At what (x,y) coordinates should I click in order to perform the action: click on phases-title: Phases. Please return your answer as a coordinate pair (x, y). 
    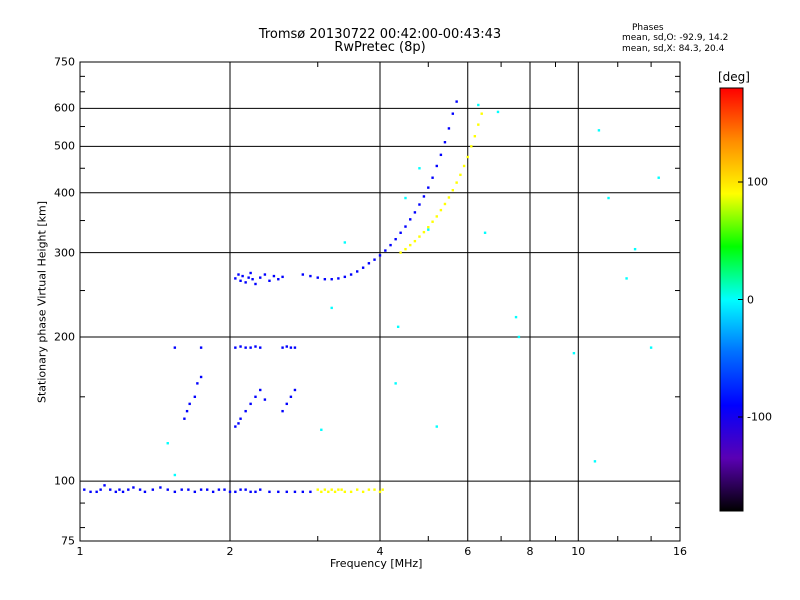
    Looking at the image, I should click on (648, 28).